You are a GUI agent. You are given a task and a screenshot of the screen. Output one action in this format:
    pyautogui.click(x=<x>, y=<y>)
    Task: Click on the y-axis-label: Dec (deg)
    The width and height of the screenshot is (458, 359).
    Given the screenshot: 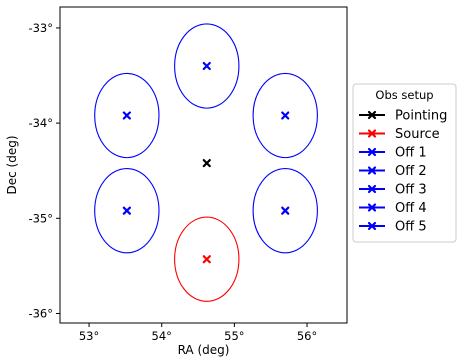 What is the action you would take?
    pyautogui.click(x=12, y=164)
    